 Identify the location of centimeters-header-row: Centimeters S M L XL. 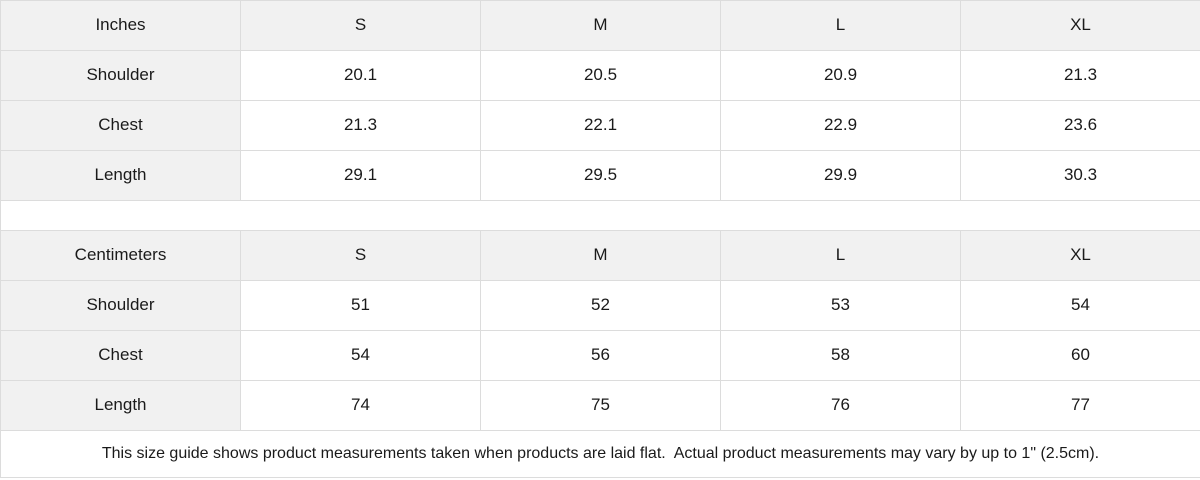
(600, 255).